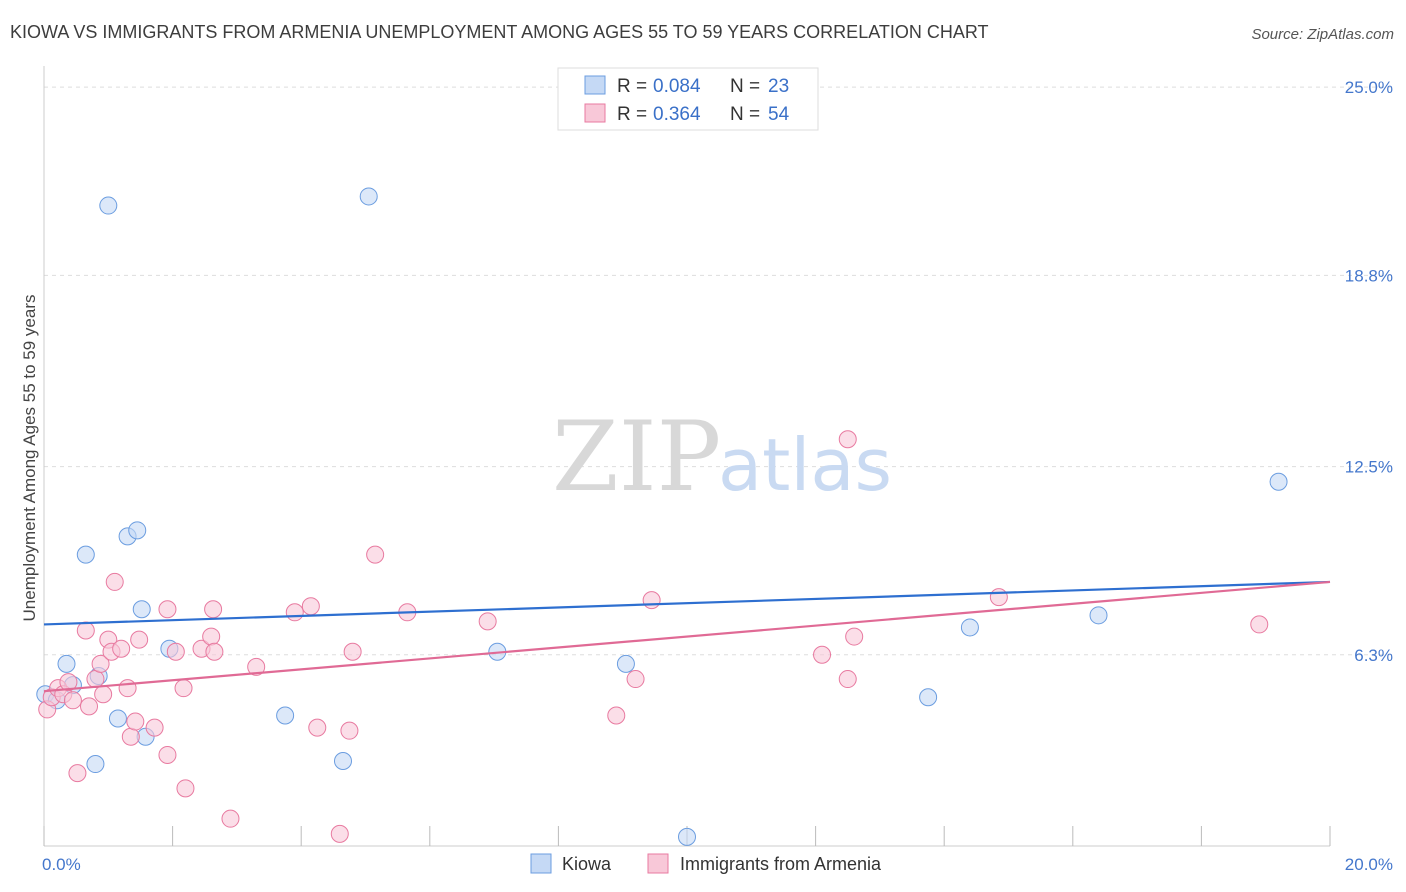 This screenshot has height=892, width=1406. I want to click on legend-swatch-armenia, so click(595, 113).